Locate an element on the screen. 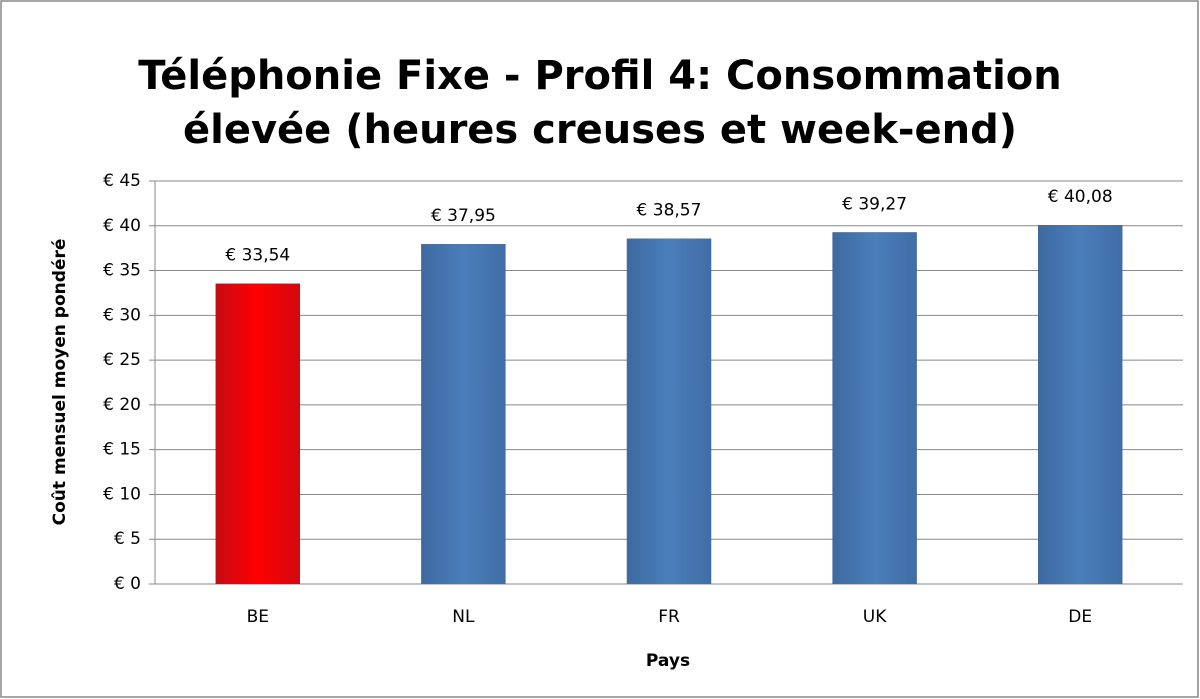  value-label: € 33,54 is located at coordinates (257, 256).